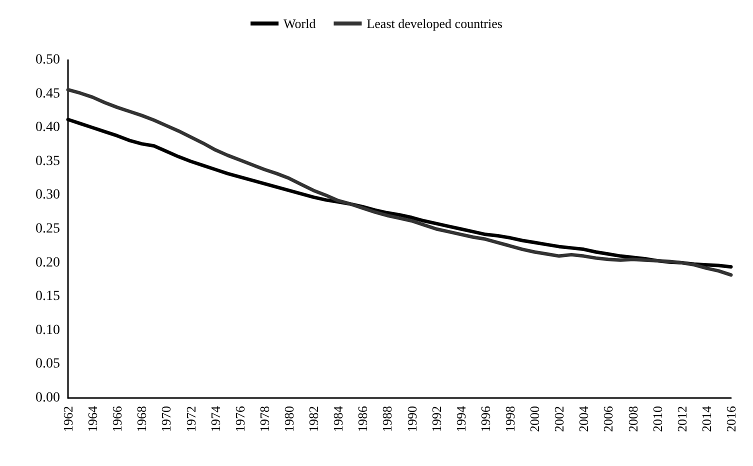 The height and width of the screenshot is (466, 753). I want to click on legend-label: World, so click(300, 23).